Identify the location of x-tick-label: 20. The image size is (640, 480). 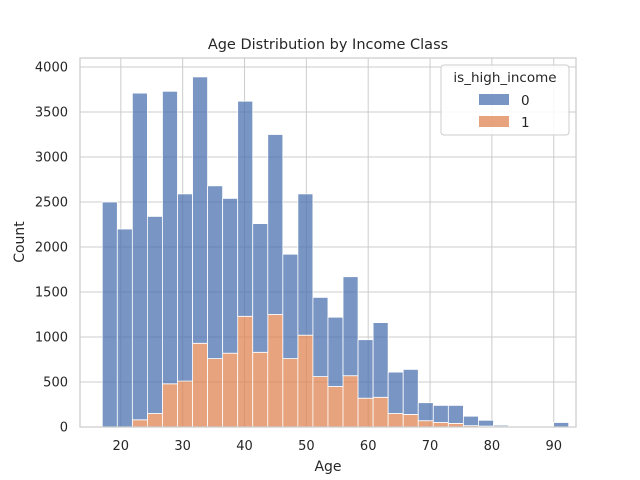
(121, 446).